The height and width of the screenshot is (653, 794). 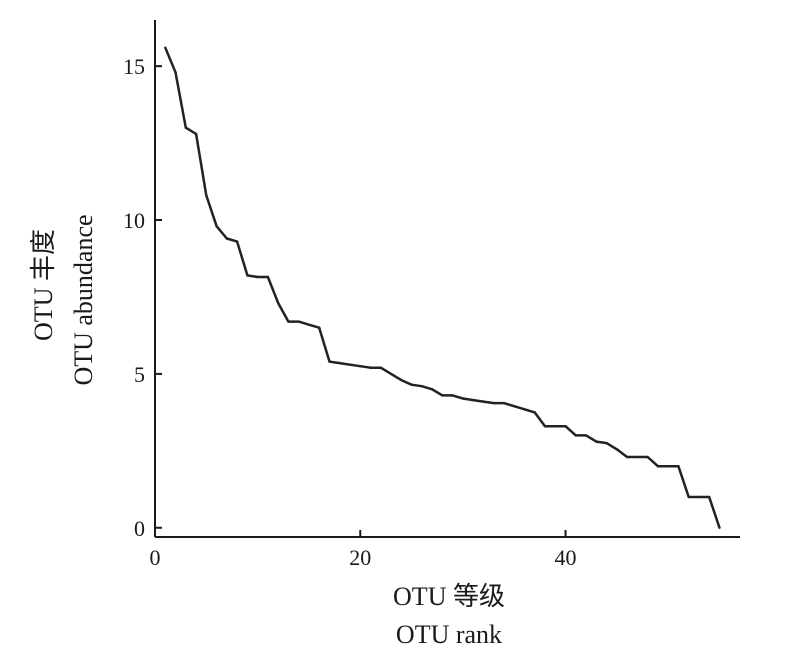 I want to click on y-tick-label: 10, so click(x=134, y=220).